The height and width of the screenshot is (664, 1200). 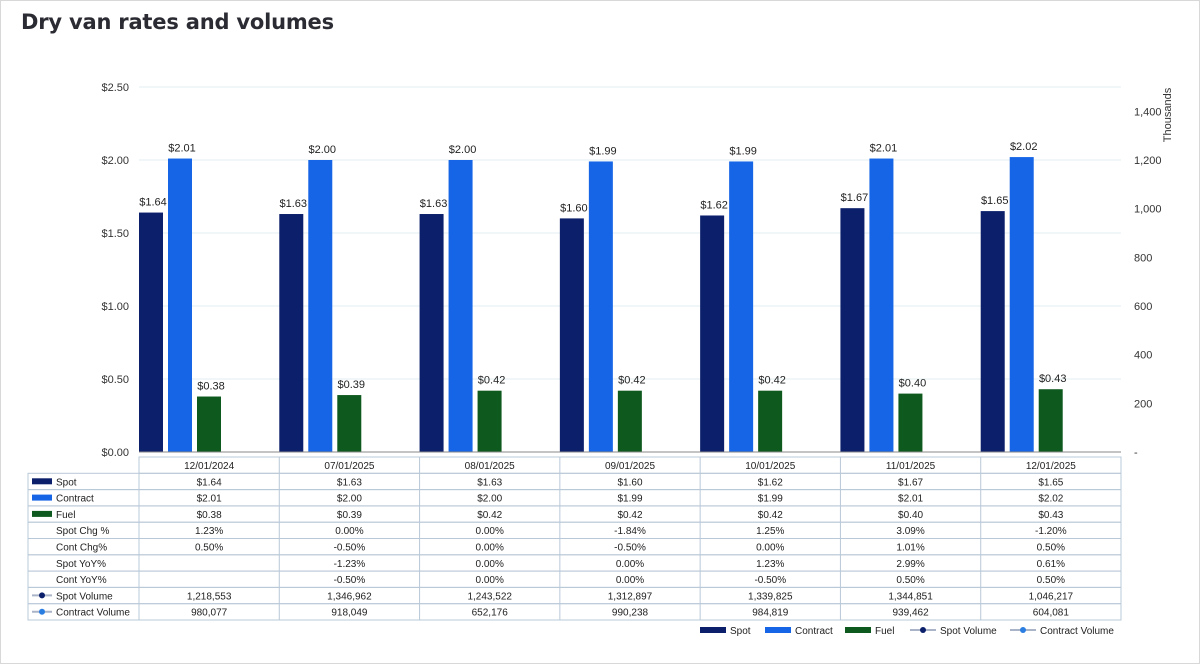 I want to click on legend-key-contract, so click(x=778, y=630).